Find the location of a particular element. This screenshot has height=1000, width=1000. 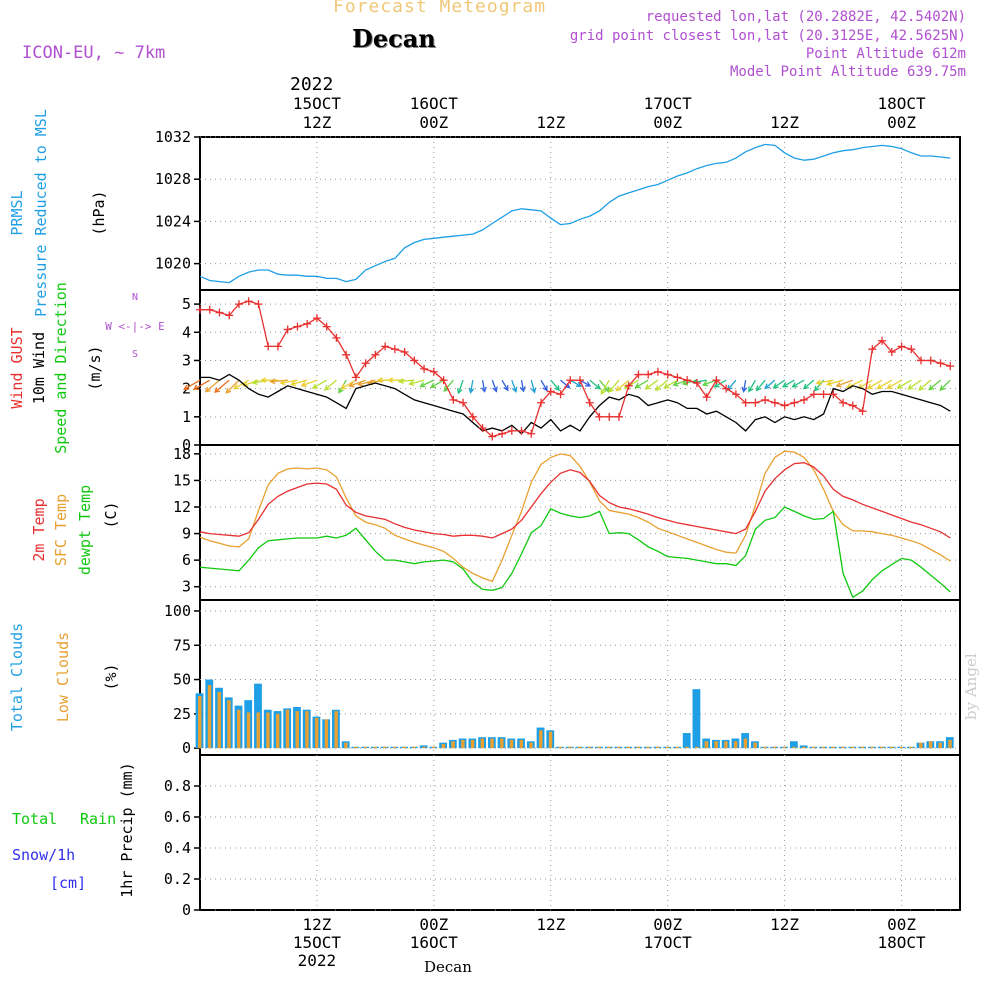

total-label: Total is located at coordinates (34, 819).